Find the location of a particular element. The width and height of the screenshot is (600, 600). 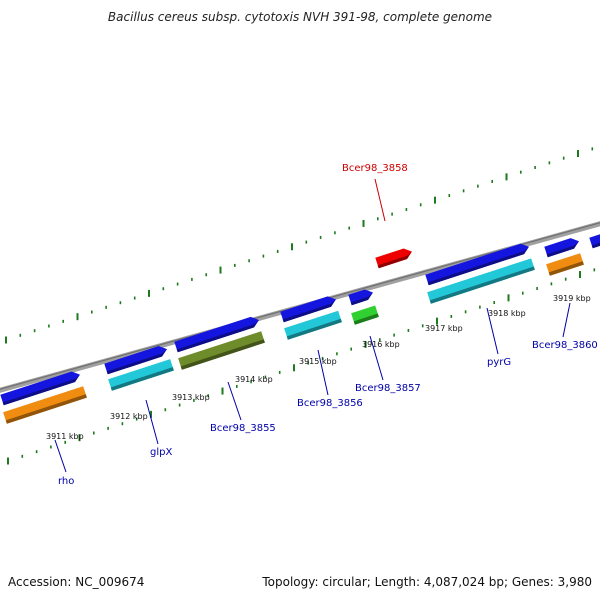

gene-bar-bcer98-3857-shade is located at coordinates (366, 319).